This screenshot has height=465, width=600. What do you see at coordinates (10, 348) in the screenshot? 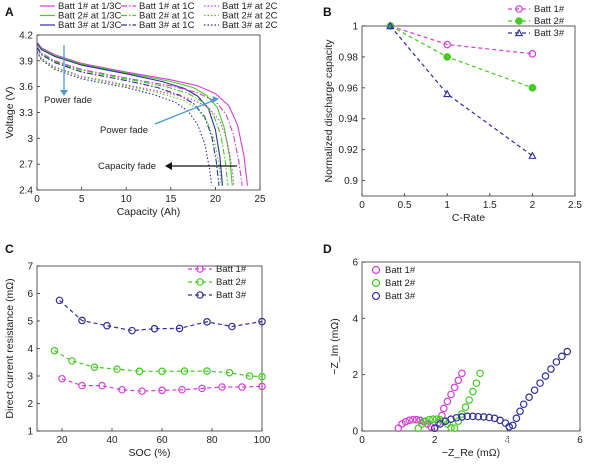
I see `y-axis-label: Direct current resistance (mΩ)` at bounding box center [10, 348].